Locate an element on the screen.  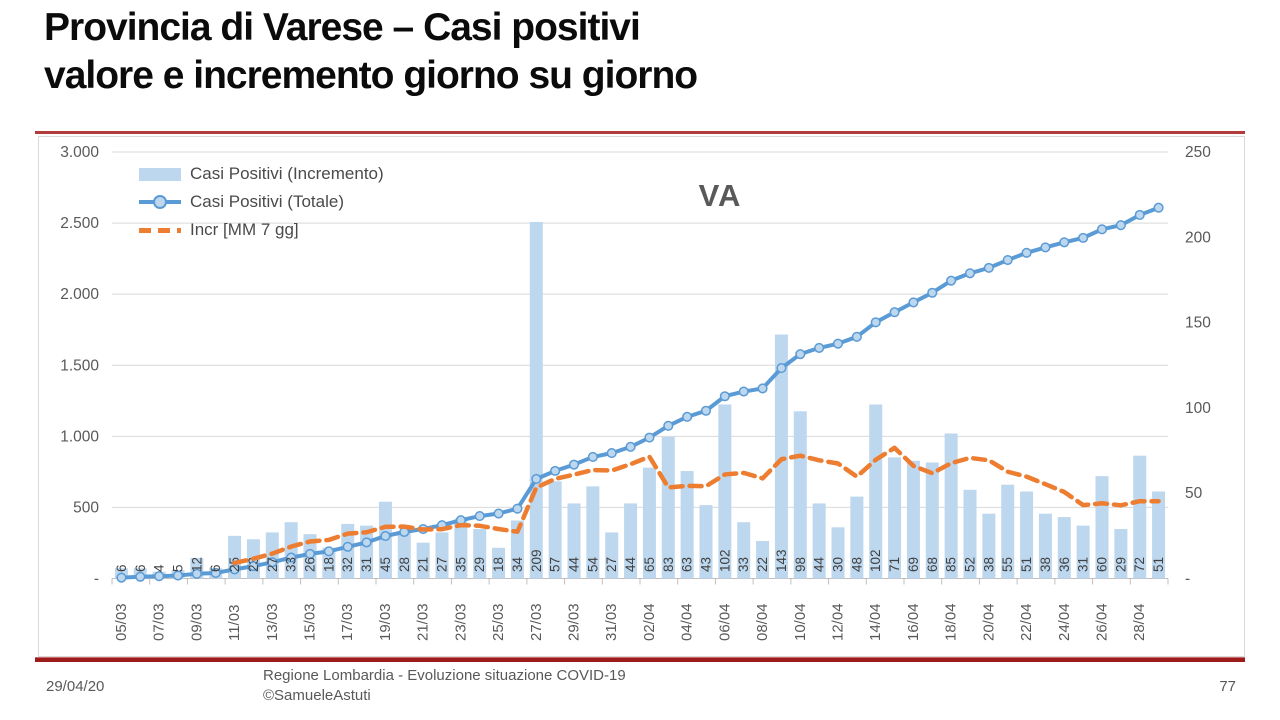
svg-text: 83 is located at coordinates (668, 564).